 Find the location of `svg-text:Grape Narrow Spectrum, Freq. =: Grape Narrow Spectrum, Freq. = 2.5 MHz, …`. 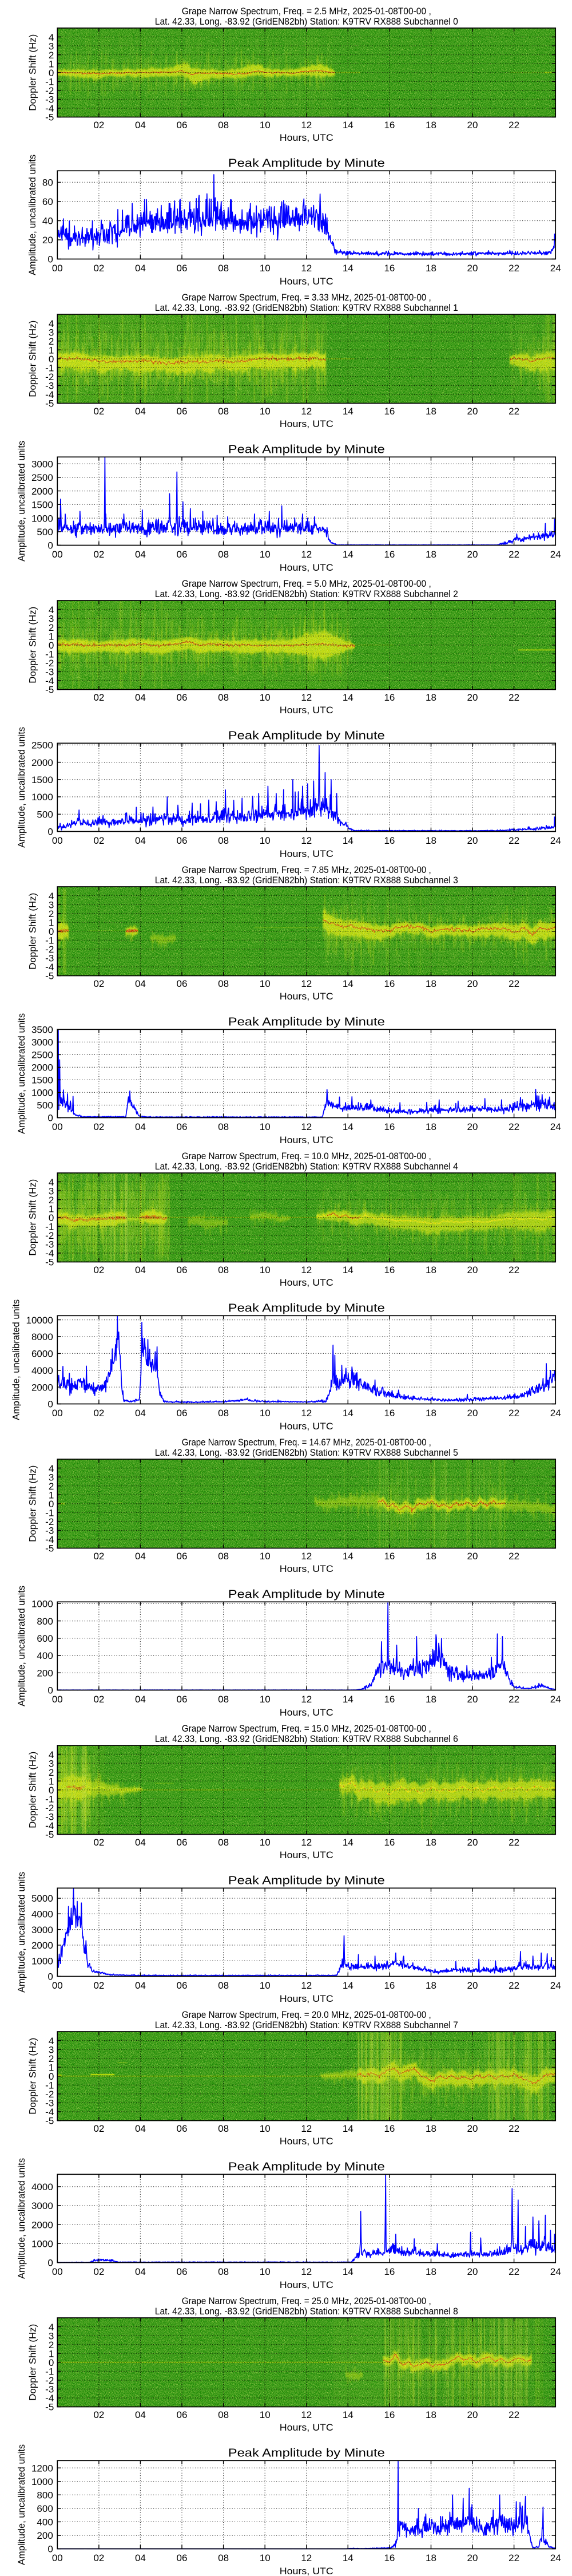

svg-text:Grape Narrow Spectrum, Freq. =: Grape Narrow Spectrum, Freq. = 2.5 MHz, … is located at coordinates (306, 11).